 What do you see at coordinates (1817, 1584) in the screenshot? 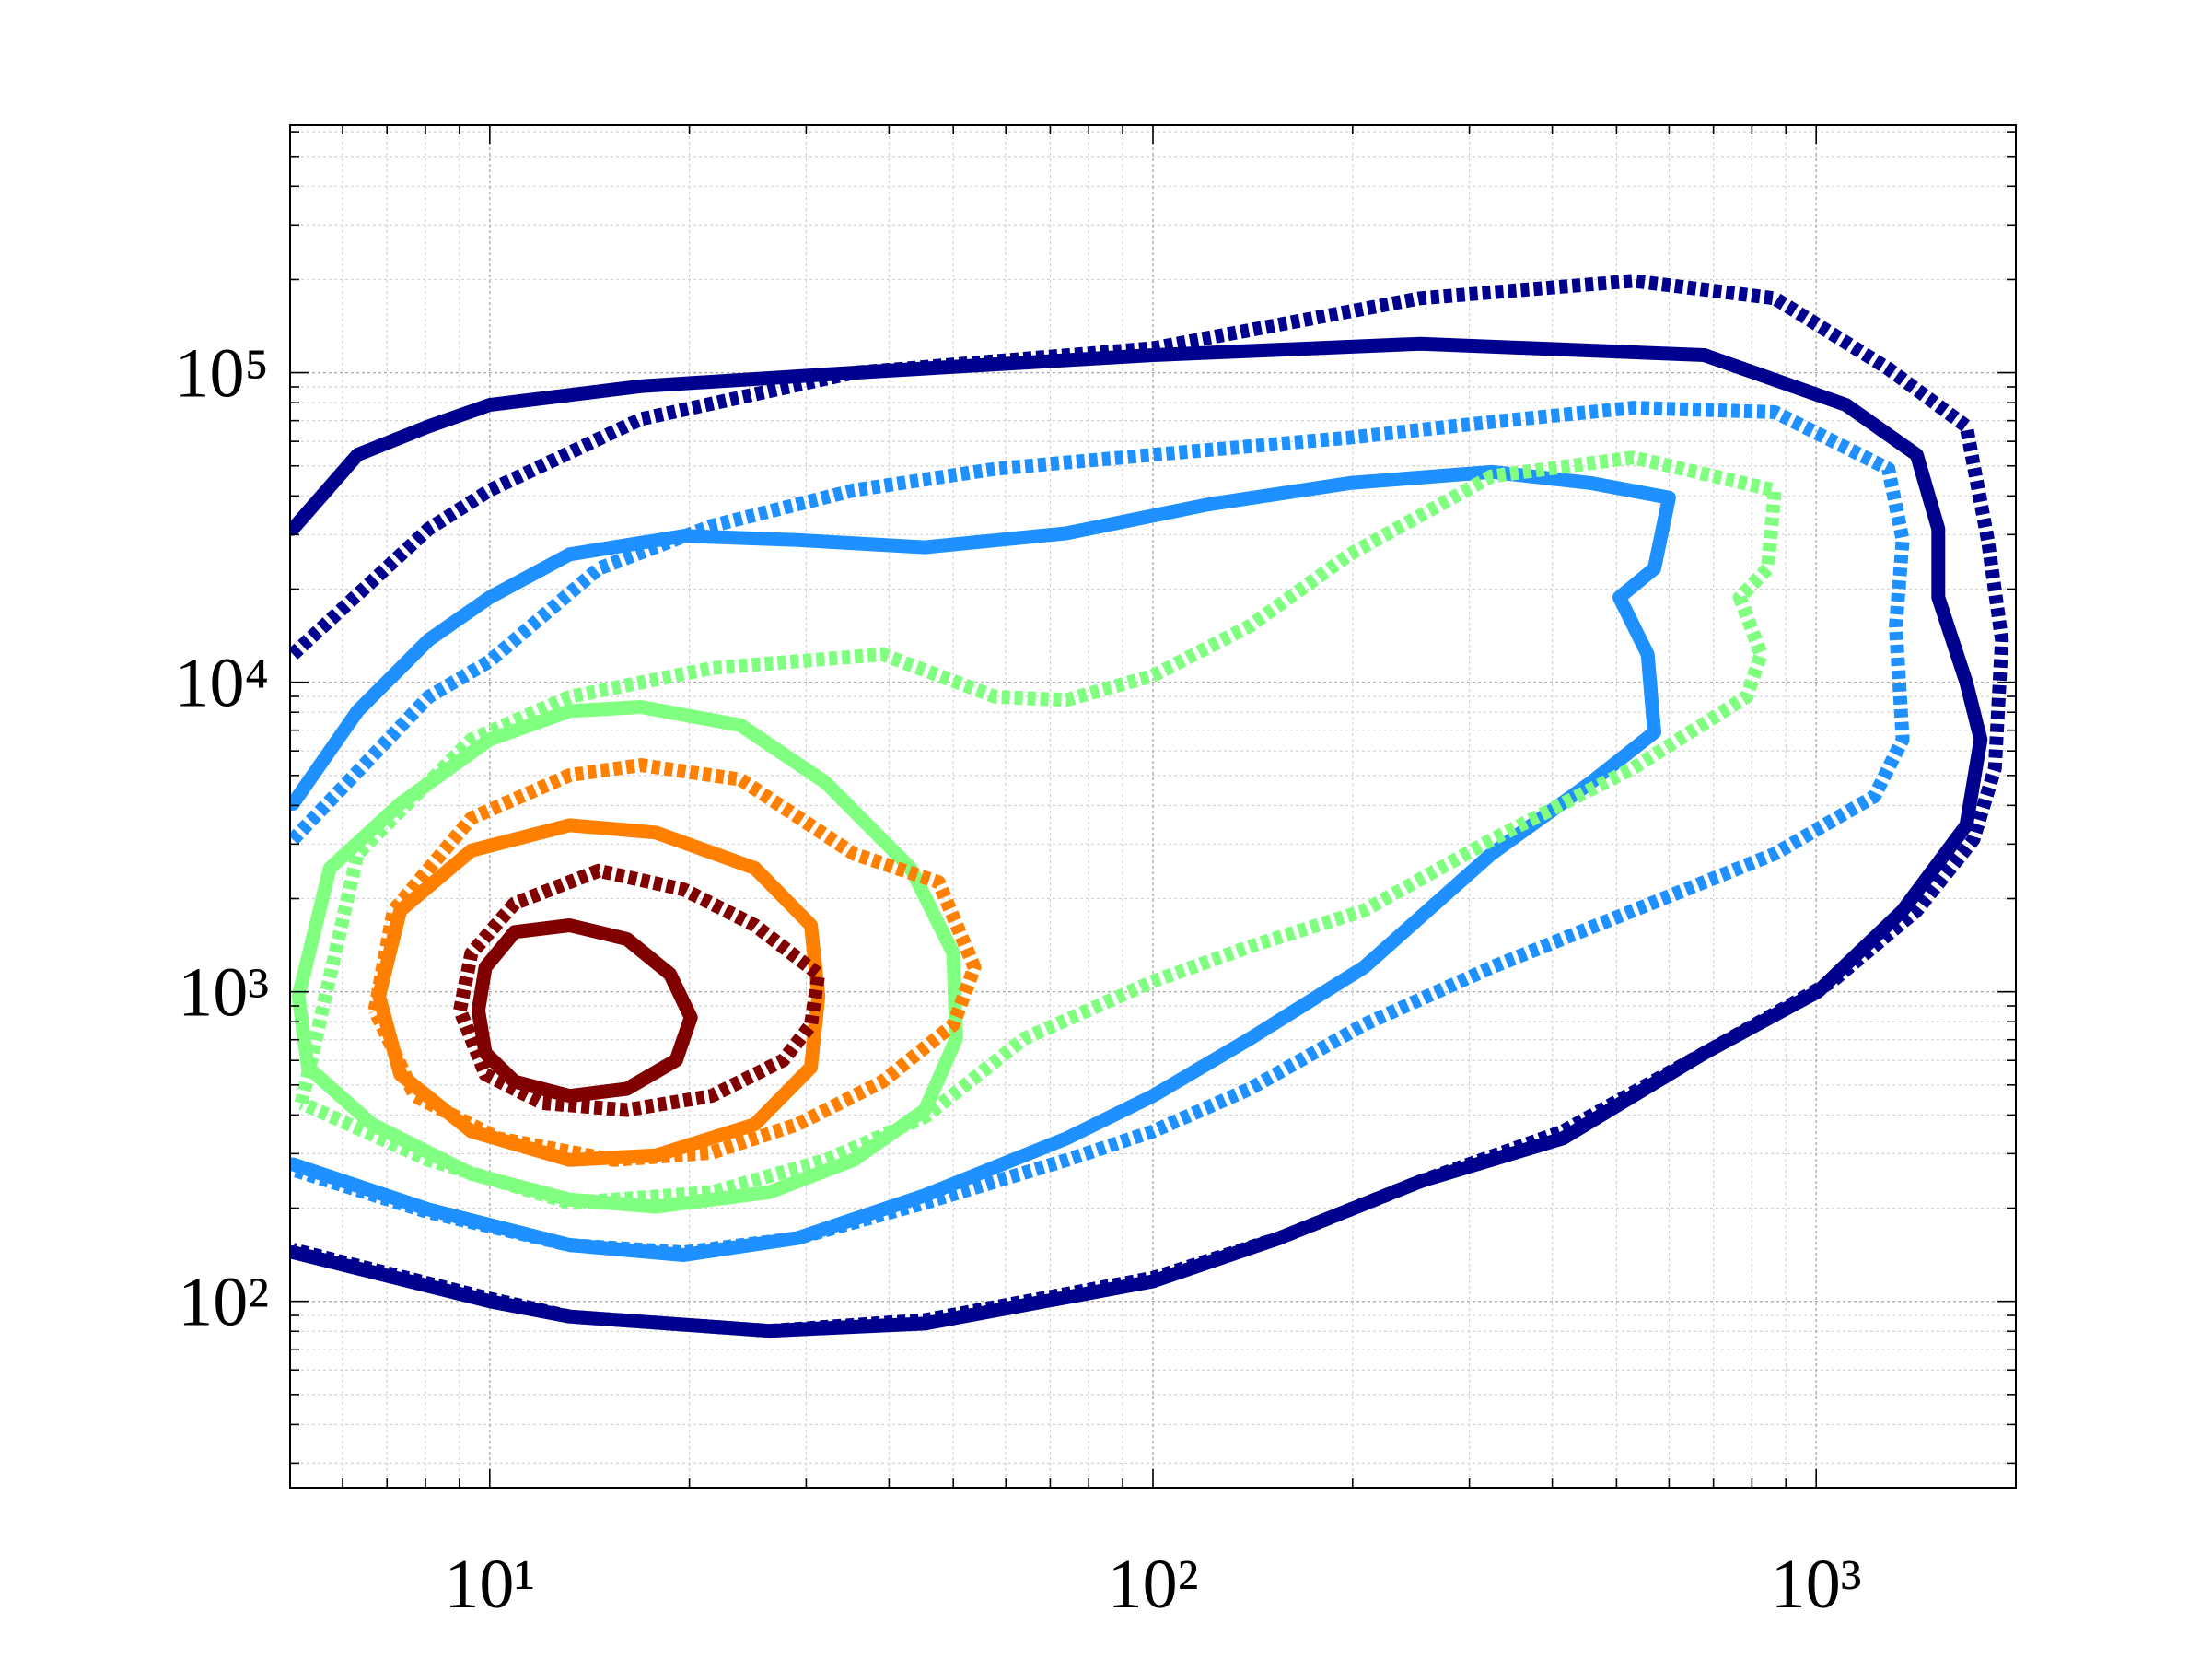
I see `x-tick-label: 10³` at bounding box center [1817, 1584].